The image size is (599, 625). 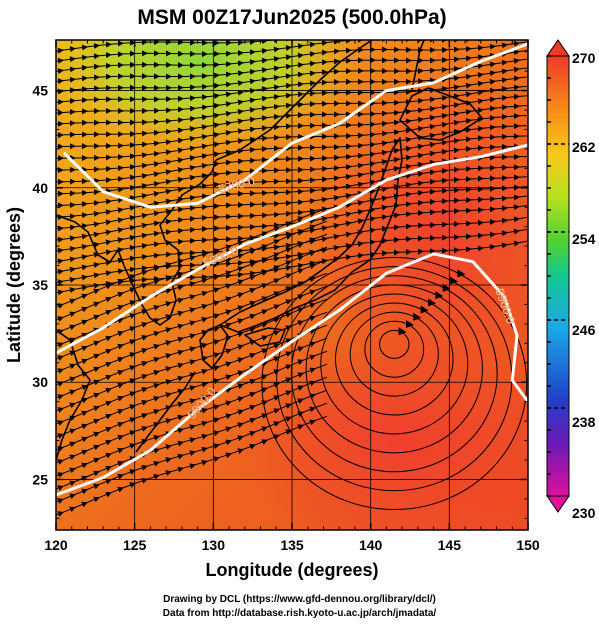 I want to click on colorbar-tick-label: 246, so click(x=584, y=330).